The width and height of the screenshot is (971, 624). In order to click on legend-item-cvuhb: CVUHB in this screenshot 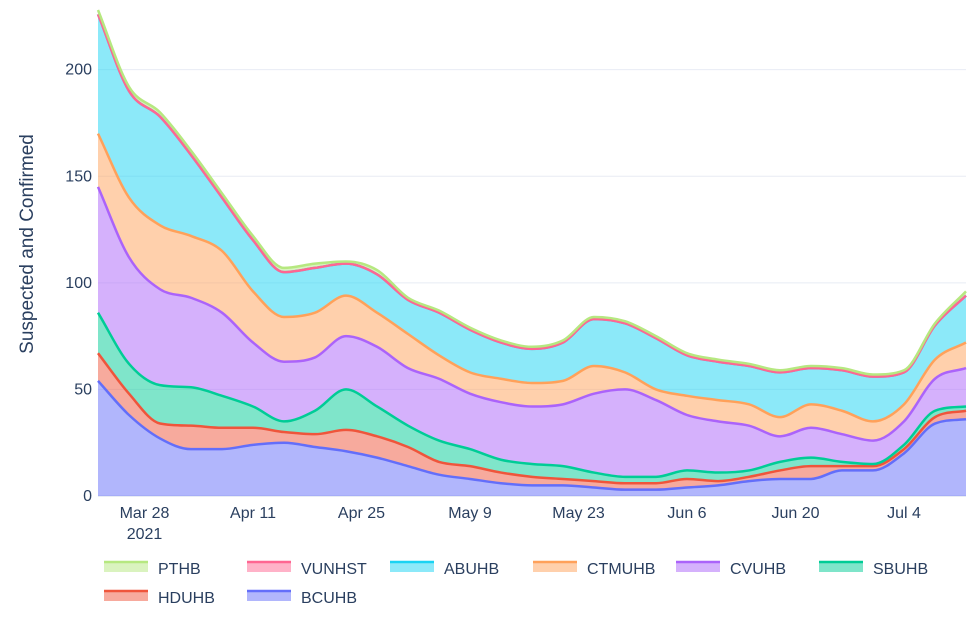, I will do `click(731, 569)`.